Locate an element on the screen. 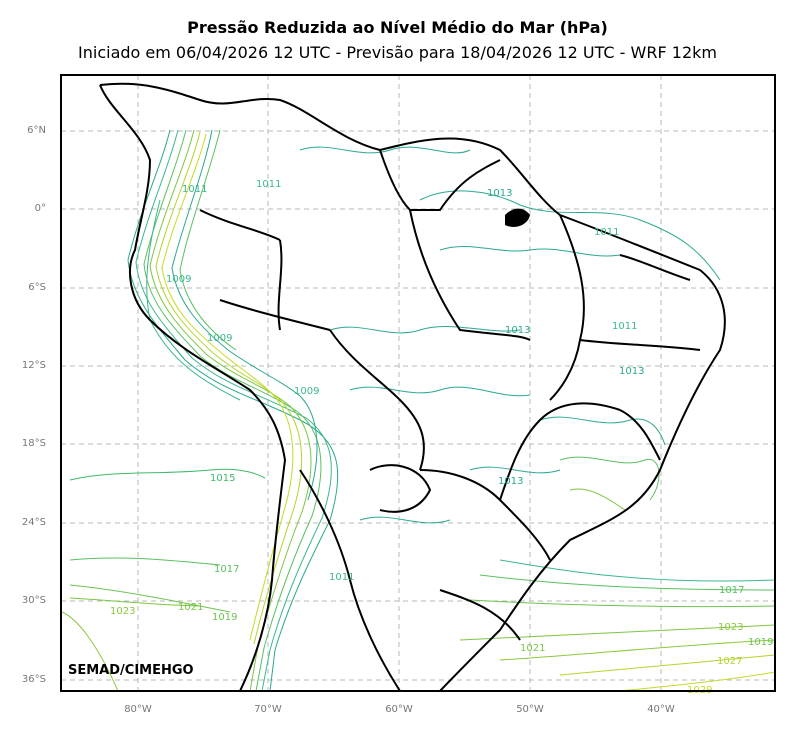  lat-label: 30°S is located at coordinates (33, 600).